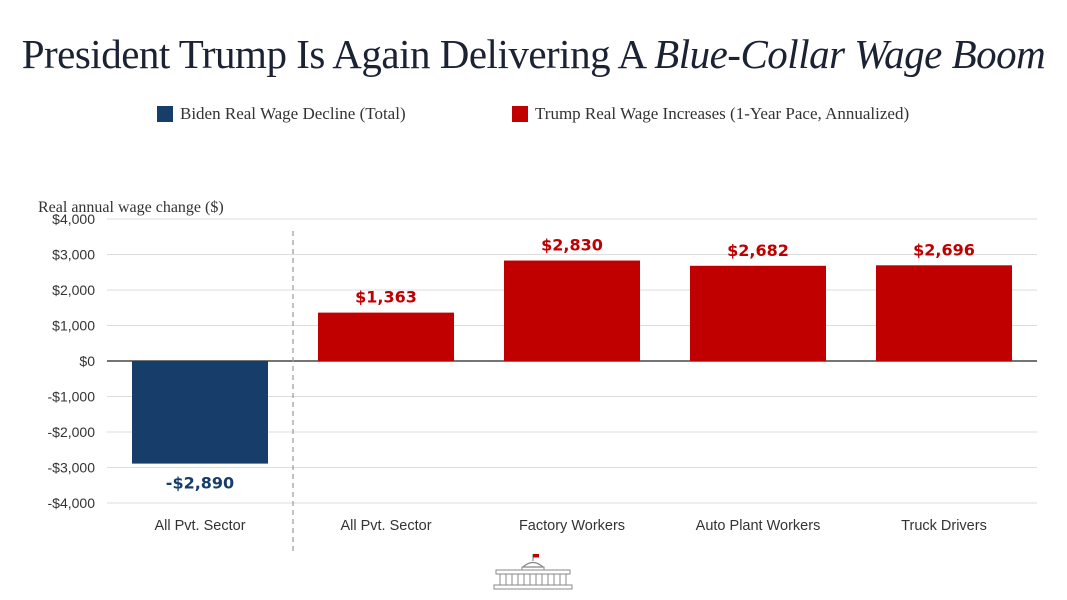 This screenshot has height=600, width=1067. I want to click on y-tick-label: $1,000, so click(73, 326).